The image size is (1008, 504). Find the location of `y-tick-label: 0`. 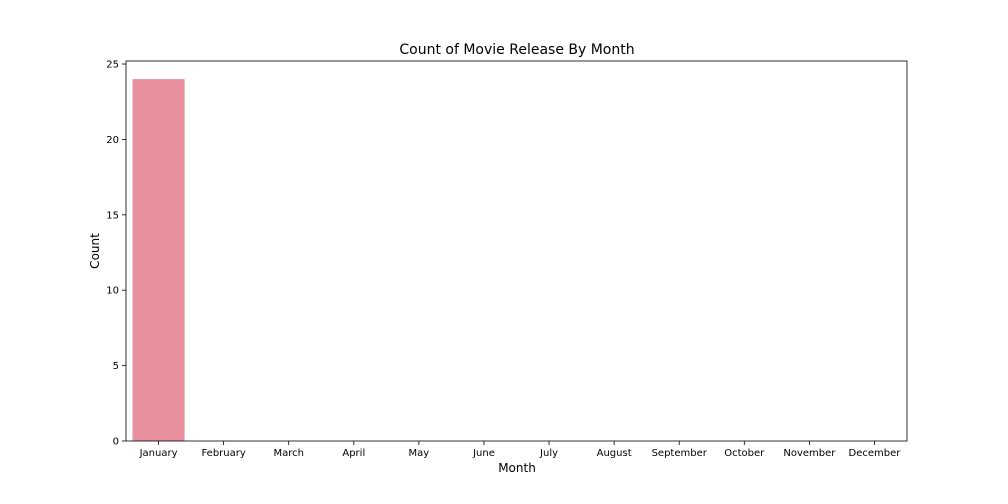

y-tick-label: 0 is located at coordinates (116, 442).